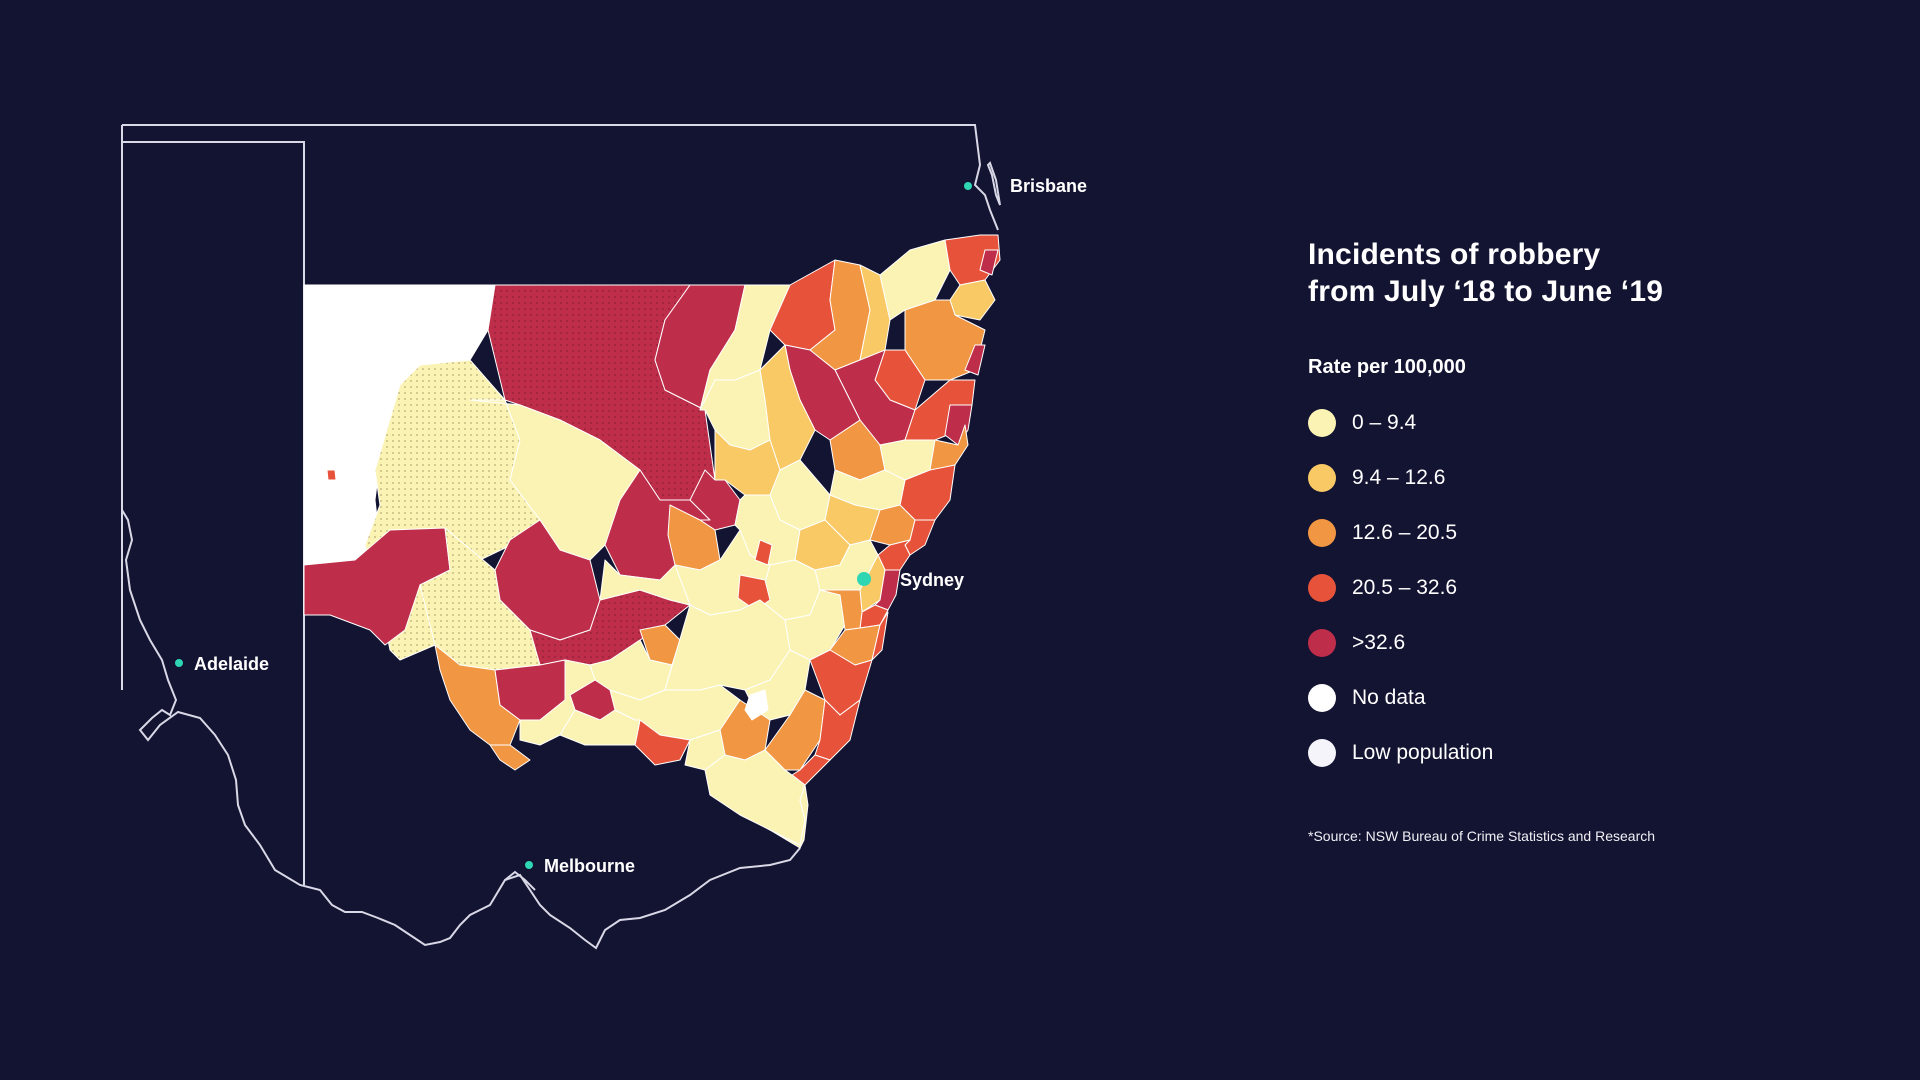  What do you see at coordinates (789, 816) in the screenshot?
I see `region-south-east-yellow` at bounding box center [789, 816].